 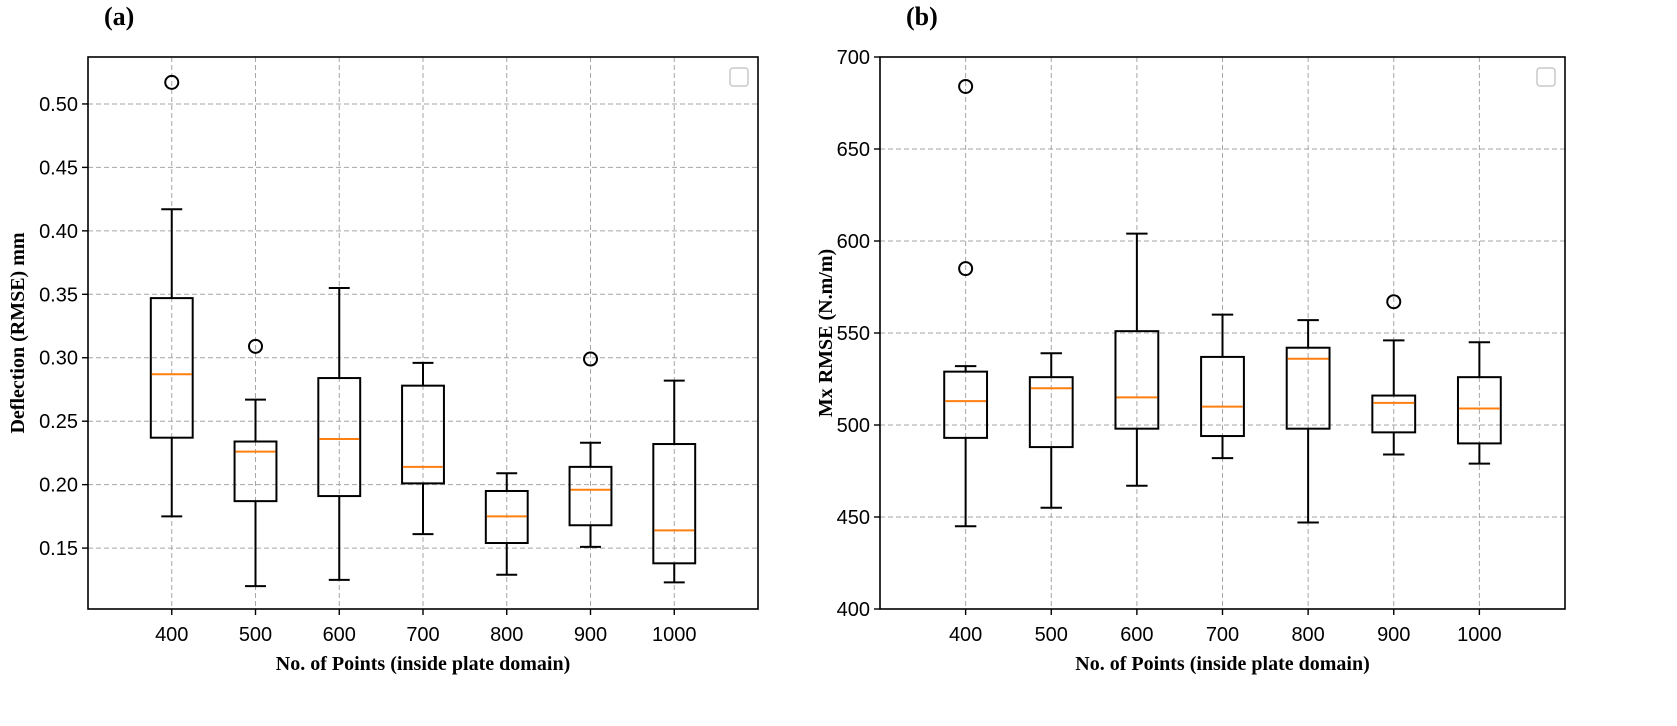 I want to click on y-axis-label: Deflection (RMSE) mm, so click(x=18, y=332).